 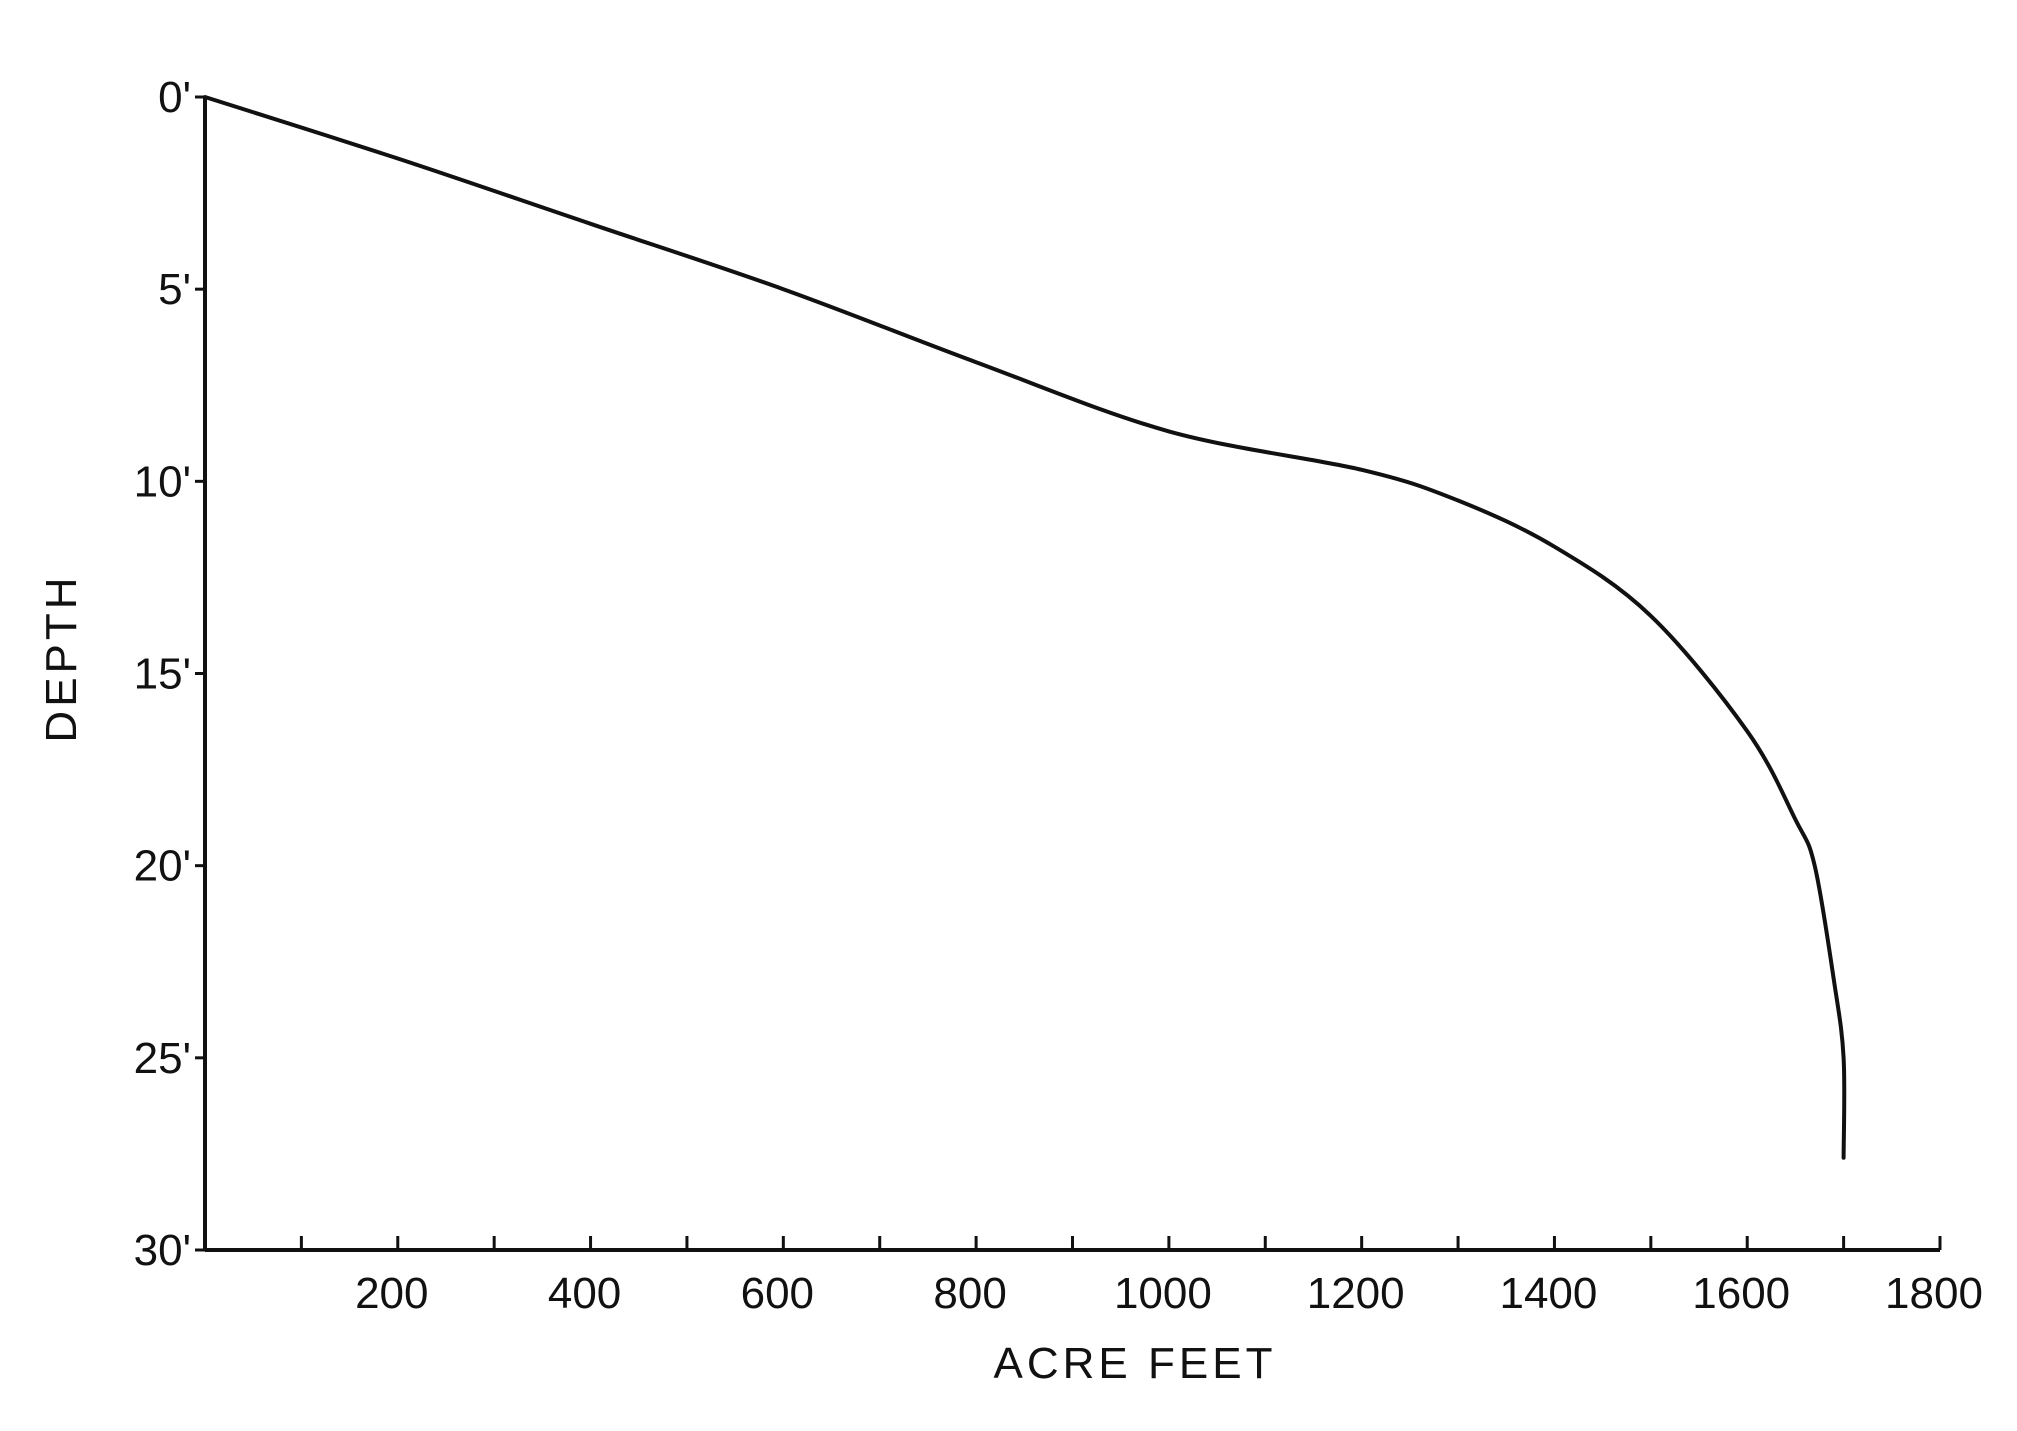 I want to click on x-tick-label: 800, so click(x=969, y=1293).